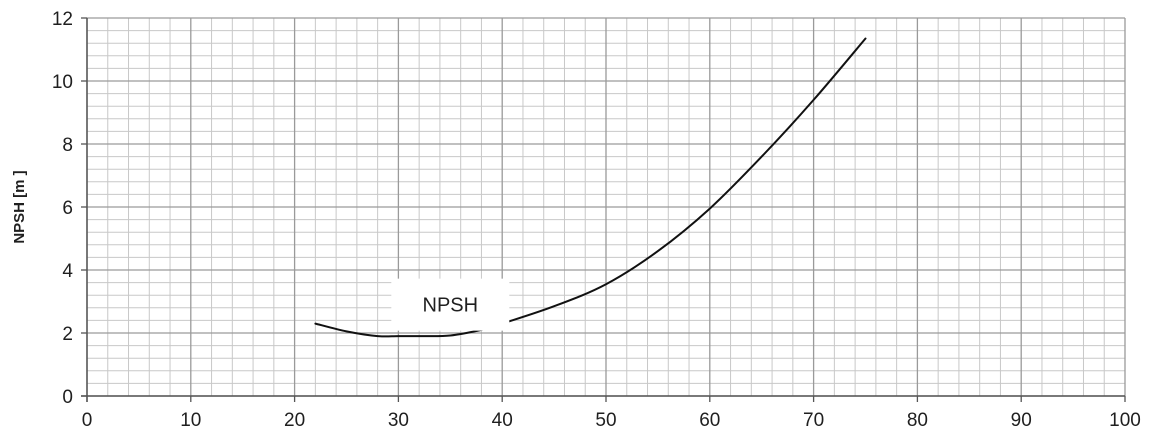  Describe the element at coordinates (190, 420) in the screenshot. I see `x-tick-label: 10` at that location.